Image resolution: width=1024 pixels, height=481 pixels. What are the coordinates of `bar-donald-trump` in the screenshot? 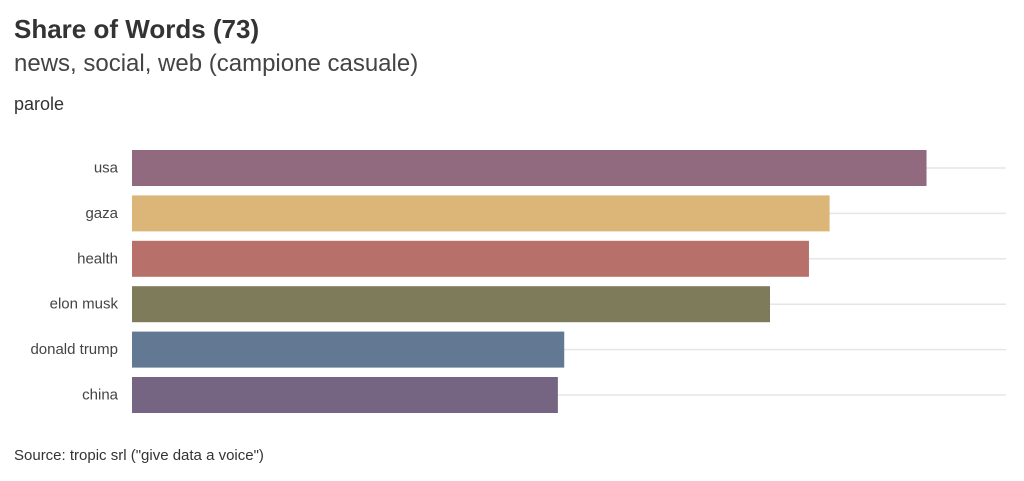 It's located at (348, 349).